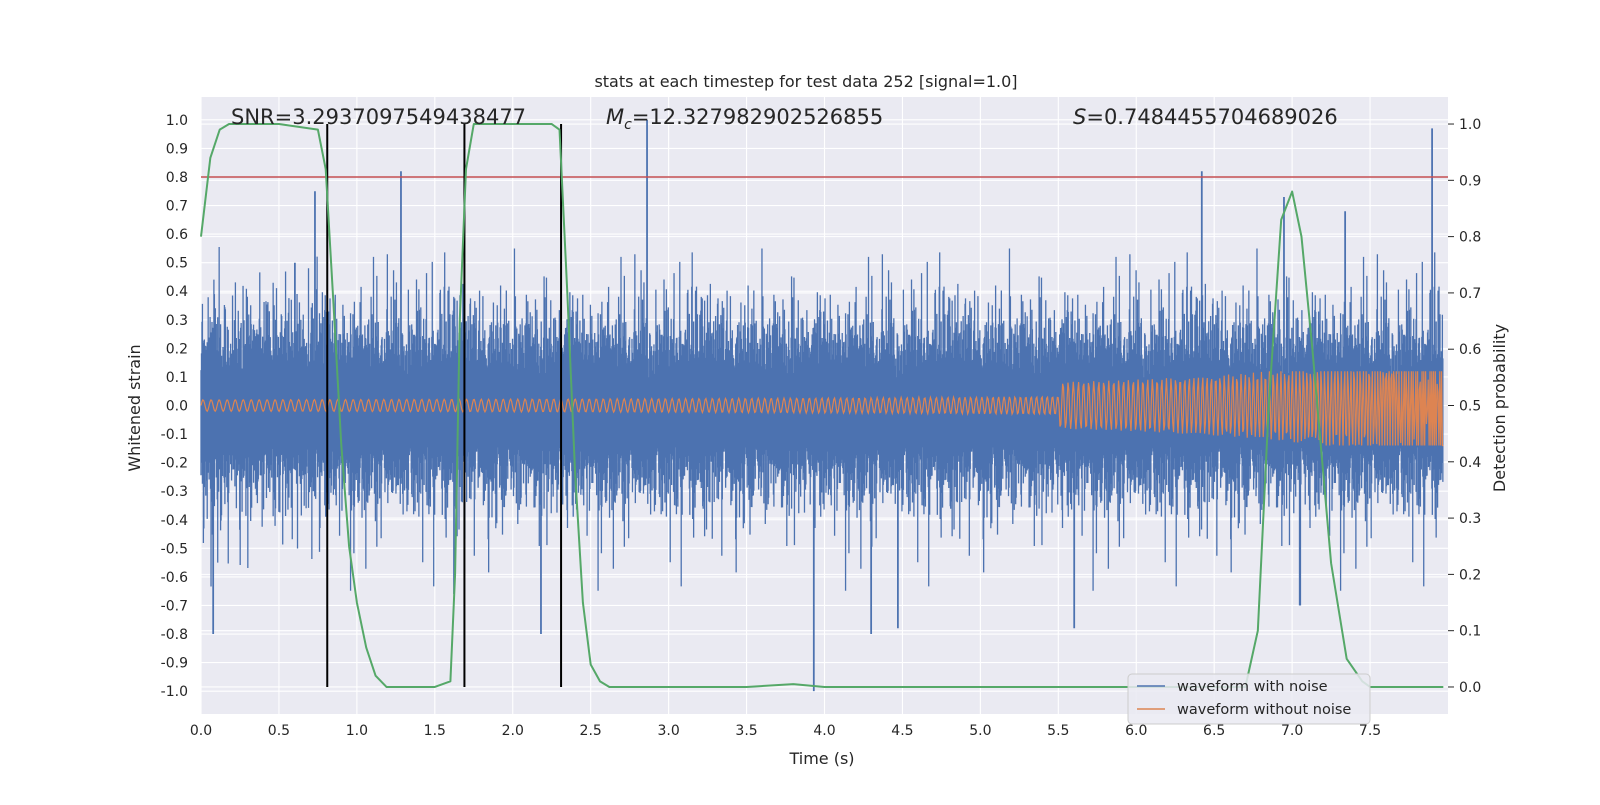 The width and height of the screenshot is (1600, 805). Describe the element at coordinates (1292, 731) in the screenshot. I see `x-tick-label: 7.0` at that location.